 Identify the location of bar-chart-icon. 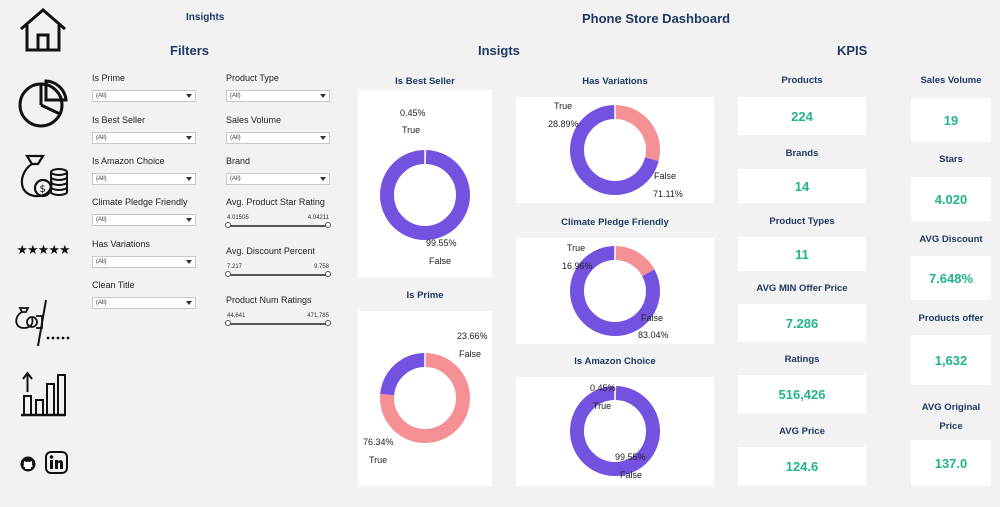
(43, 394).